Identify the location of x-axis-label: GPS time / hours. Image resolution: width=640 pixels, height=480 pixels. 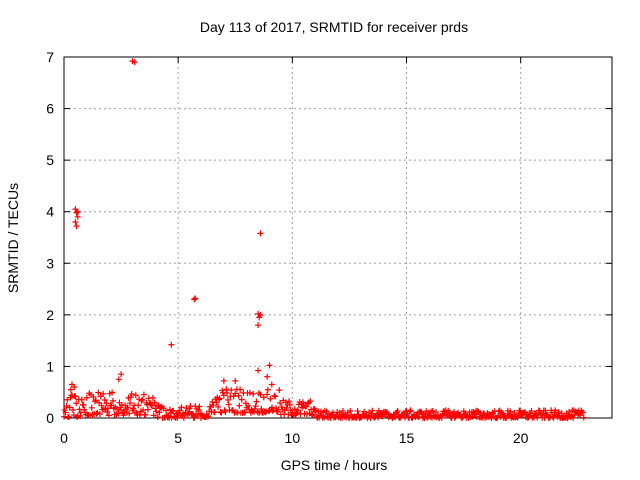
(334, 465).